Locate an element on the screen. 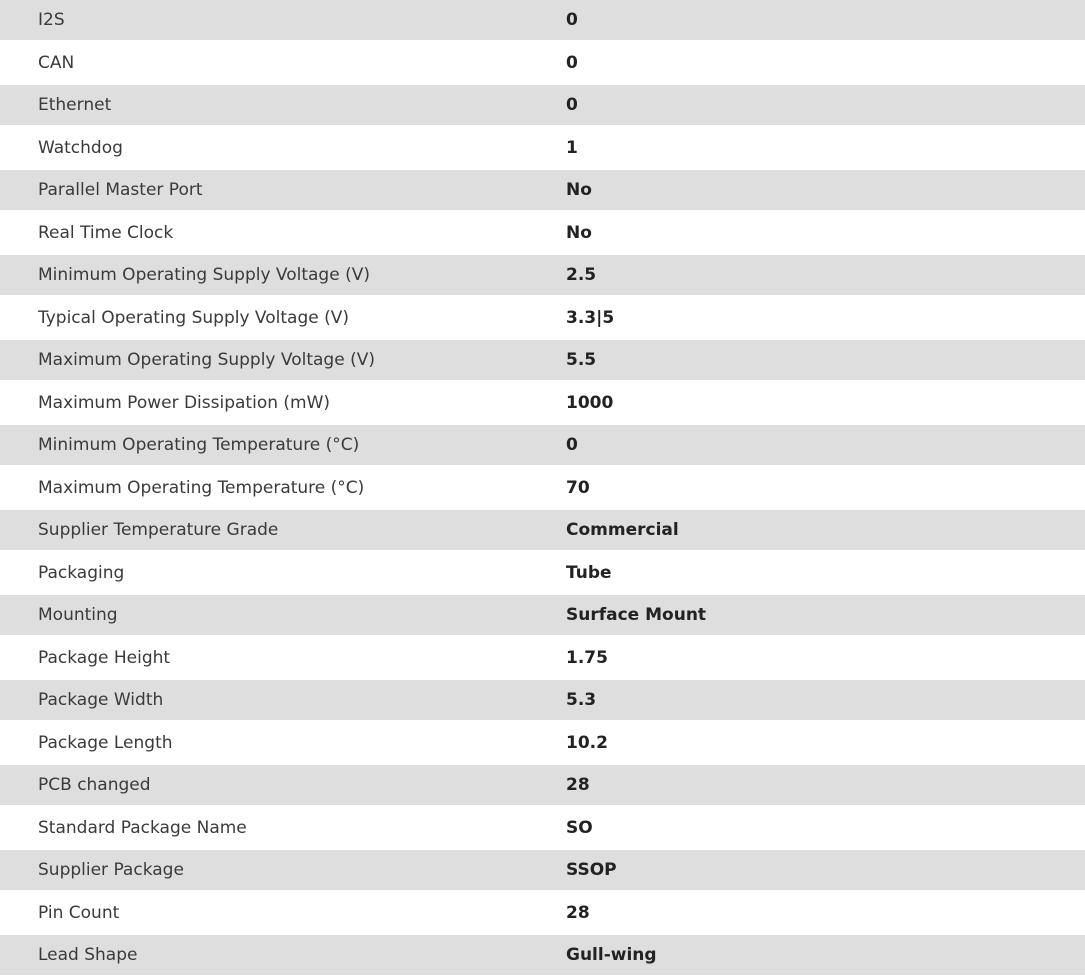 Image resolution: width=1085 pixels, height=976 pixels. spec-label: PCB changed is located at coordinates (283, 785).